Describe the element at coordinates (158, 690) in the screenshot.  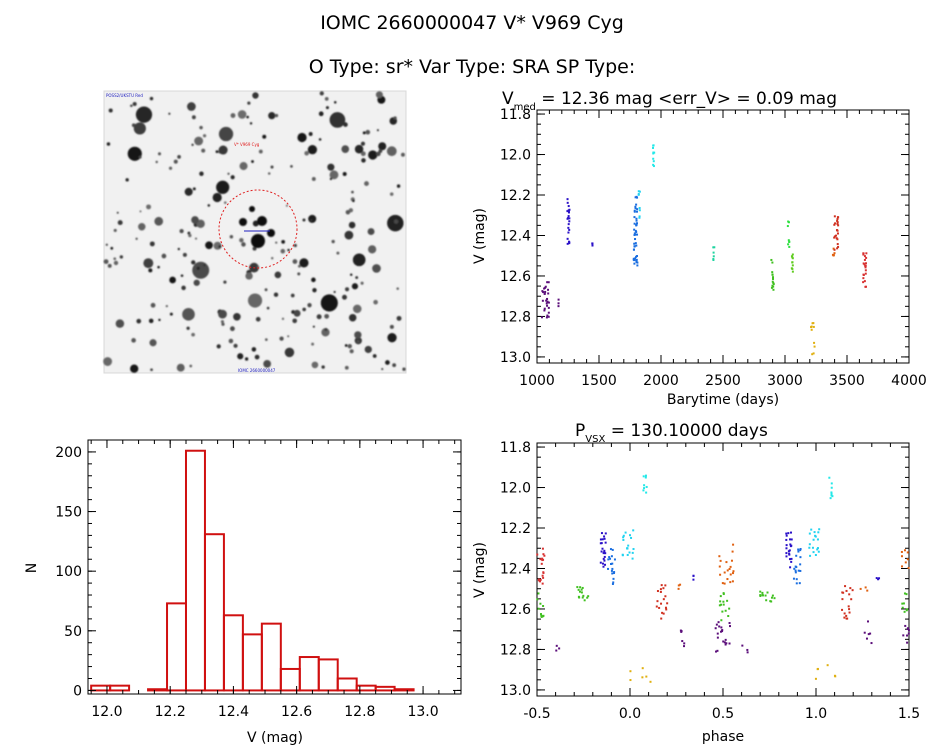
I see `histogram-bar` at that location.